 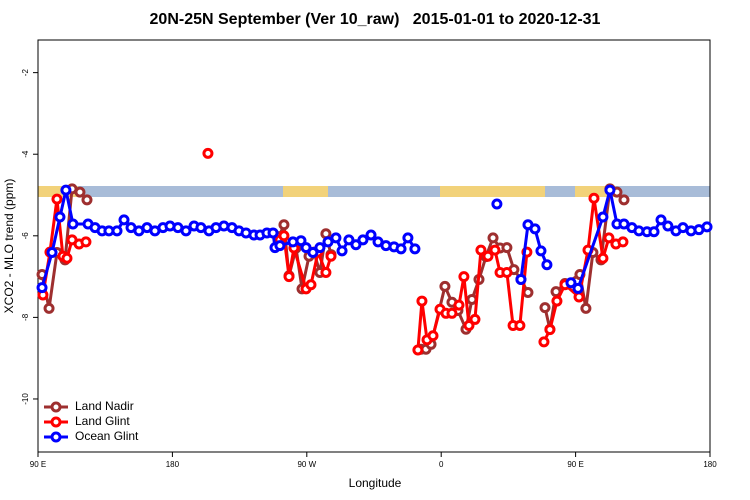 I want to click on legend-label: Land Glint, so click(x=102, y=421).